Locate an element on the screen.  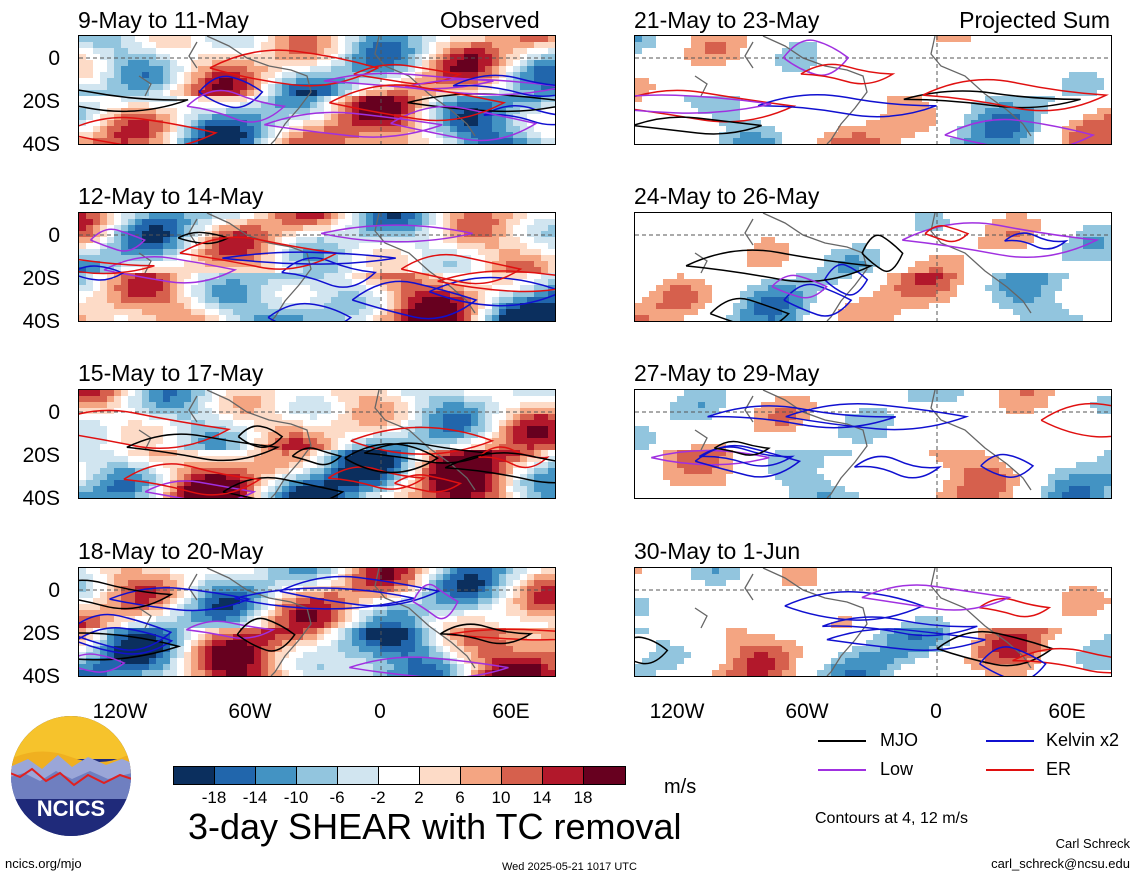
legend-line-er is located at coordinates (1010, 770).